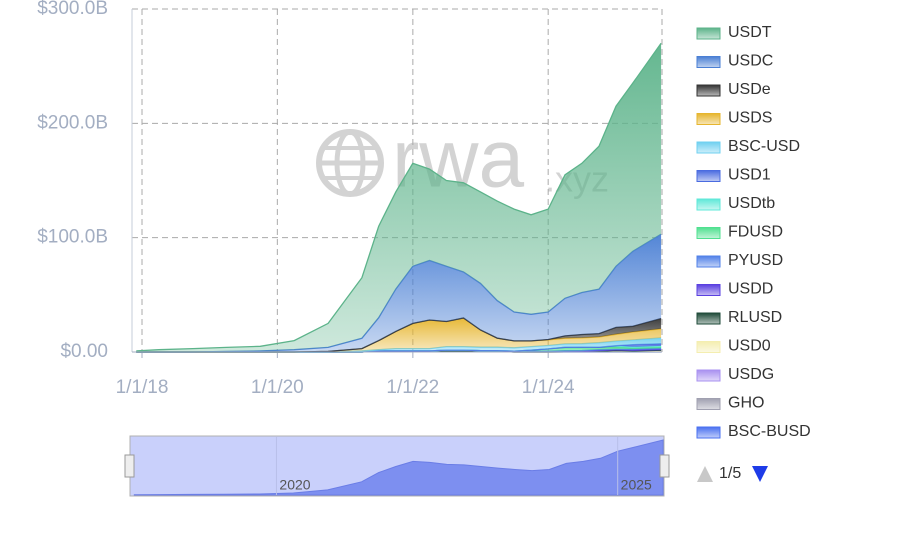  What do you see at coordinates (760, 474) in the screenshot?
I see `legend-page-down` at bounding box center [760, 474].